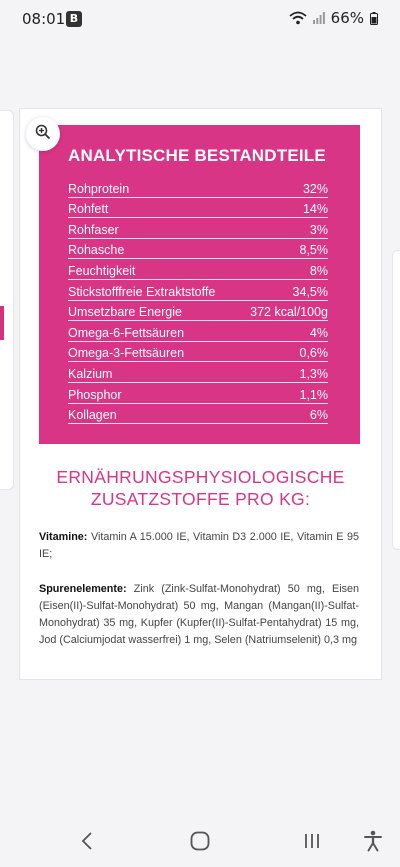 This screenshot has height=867, width=400. Describe the element at coordinates (197, 155) in the screenshot. I see `analytical-constituents-title: ANALYTISCHE BESTANDTEILE` at that location.